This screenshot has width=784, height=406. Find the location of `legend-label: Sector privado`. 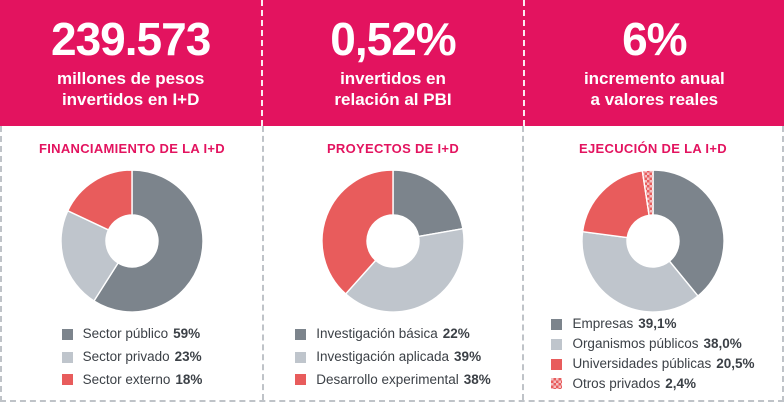

legend-label: Sector privado is located at coordinates (126, 356).